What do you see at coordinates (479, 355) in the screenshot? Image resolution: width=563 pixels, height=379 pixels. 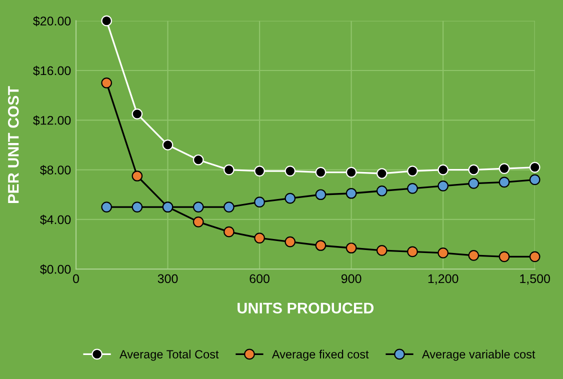 I see `legend-label: Average variable cost` at bounding box center [479, 355].